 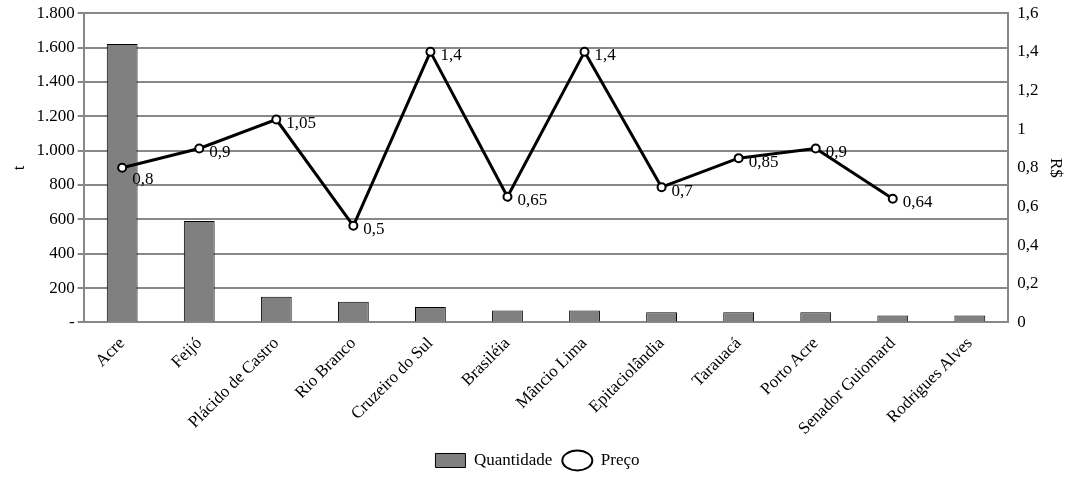 I want to click on legend-label: Preço, so click(x=620, y=459).